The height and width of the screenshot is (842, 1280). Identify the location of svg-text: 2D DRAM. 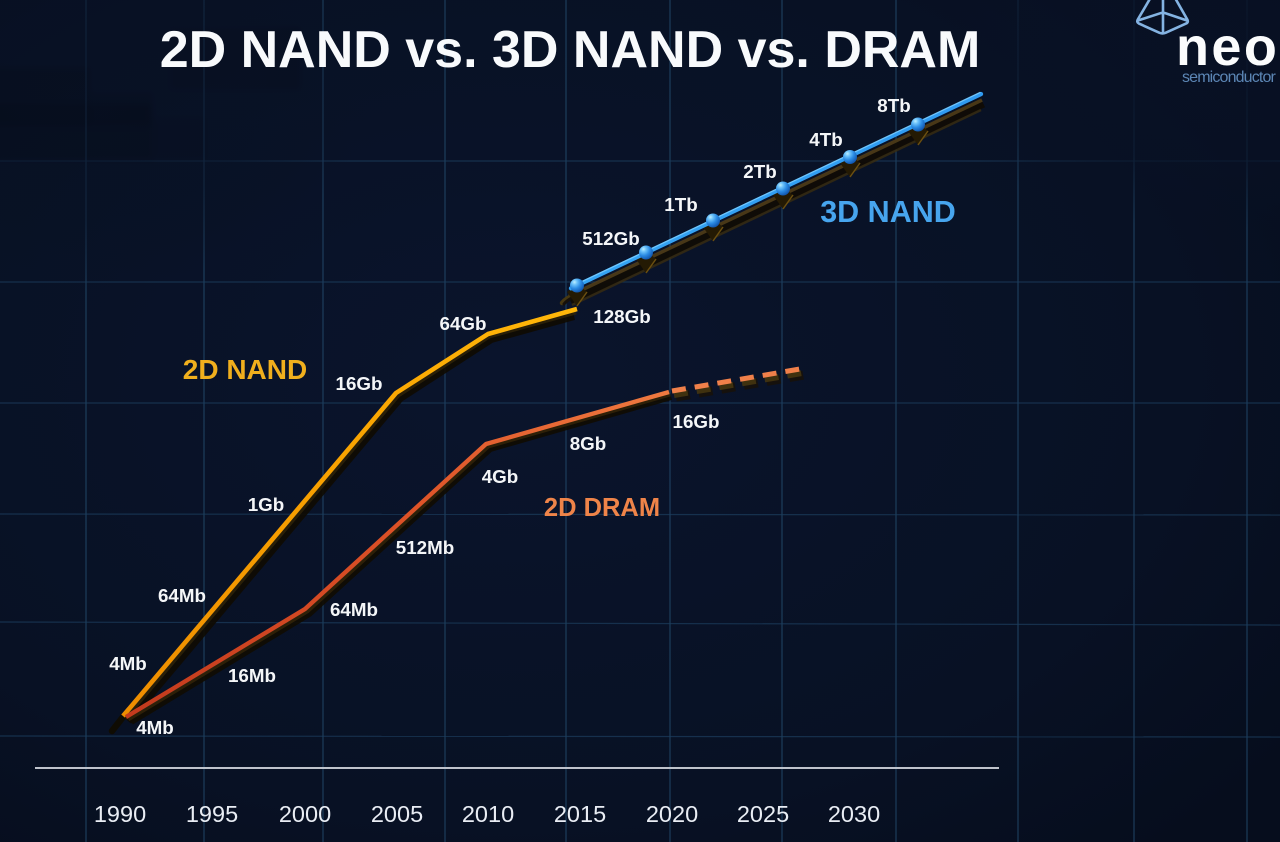
(602, 508).